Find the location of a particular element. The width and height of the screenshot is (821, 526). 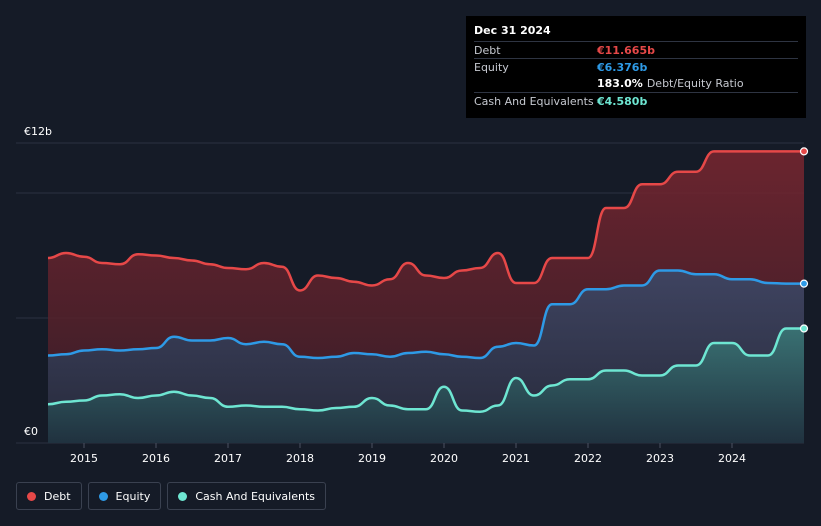

tooltip-date: Dec 31 2024 is located at coordinates (512, 30).